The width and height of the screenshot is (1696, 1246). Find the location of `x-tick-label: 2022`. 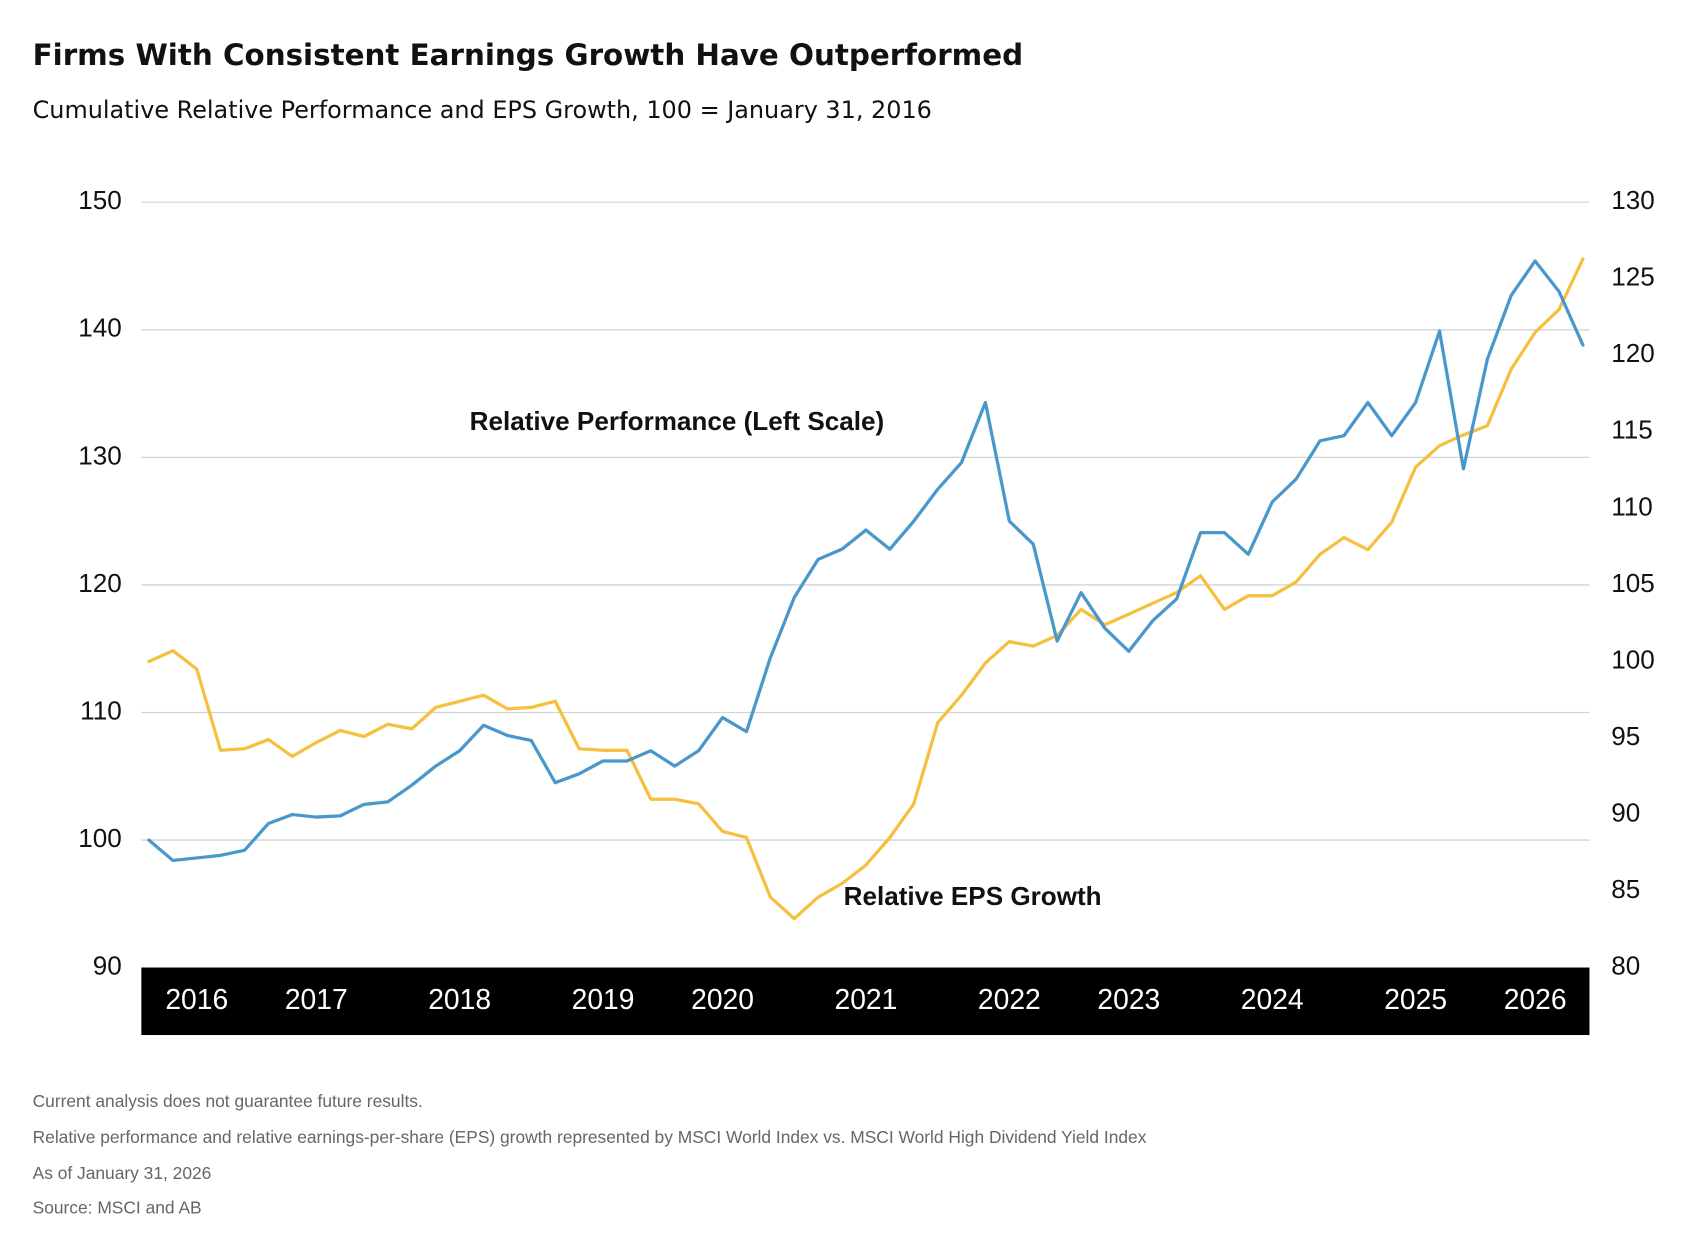

x-tick-label: 2022 is located at coordinates (1009, 999).